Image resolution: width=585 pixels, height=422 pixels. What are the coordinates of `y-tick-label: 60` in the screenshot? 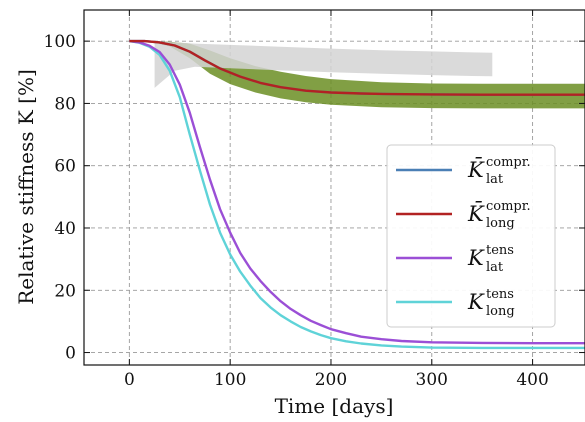 It's located at (65, 167).